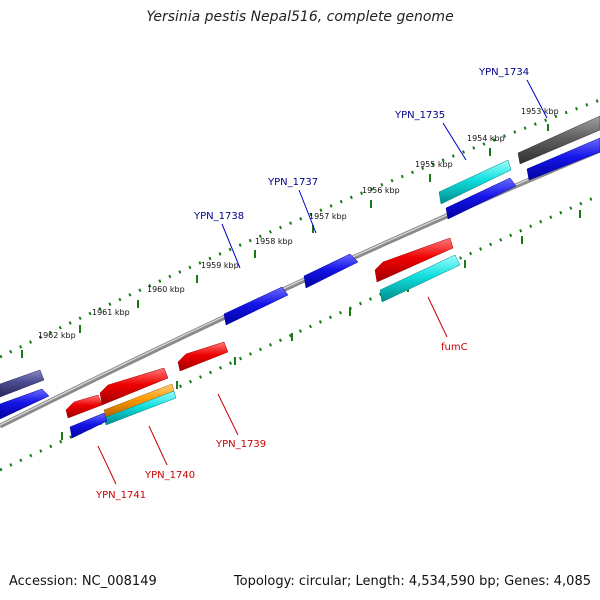  Describe the element at coordinates (292, 182) in the screenshot. I see `label-ypn-1737: YPN_1737` at that location.